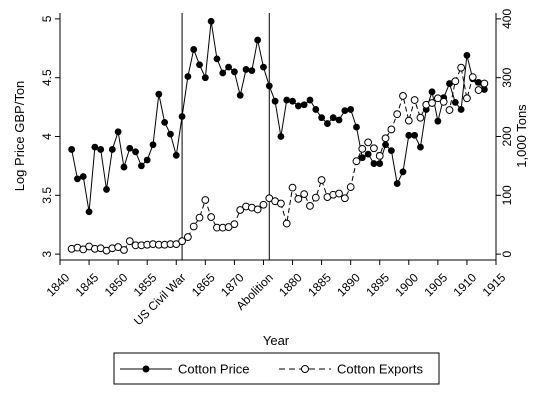 The height and width of the screenshot is (400, 550). I want to click on x-tick-label: 1850, so click(116, 284).